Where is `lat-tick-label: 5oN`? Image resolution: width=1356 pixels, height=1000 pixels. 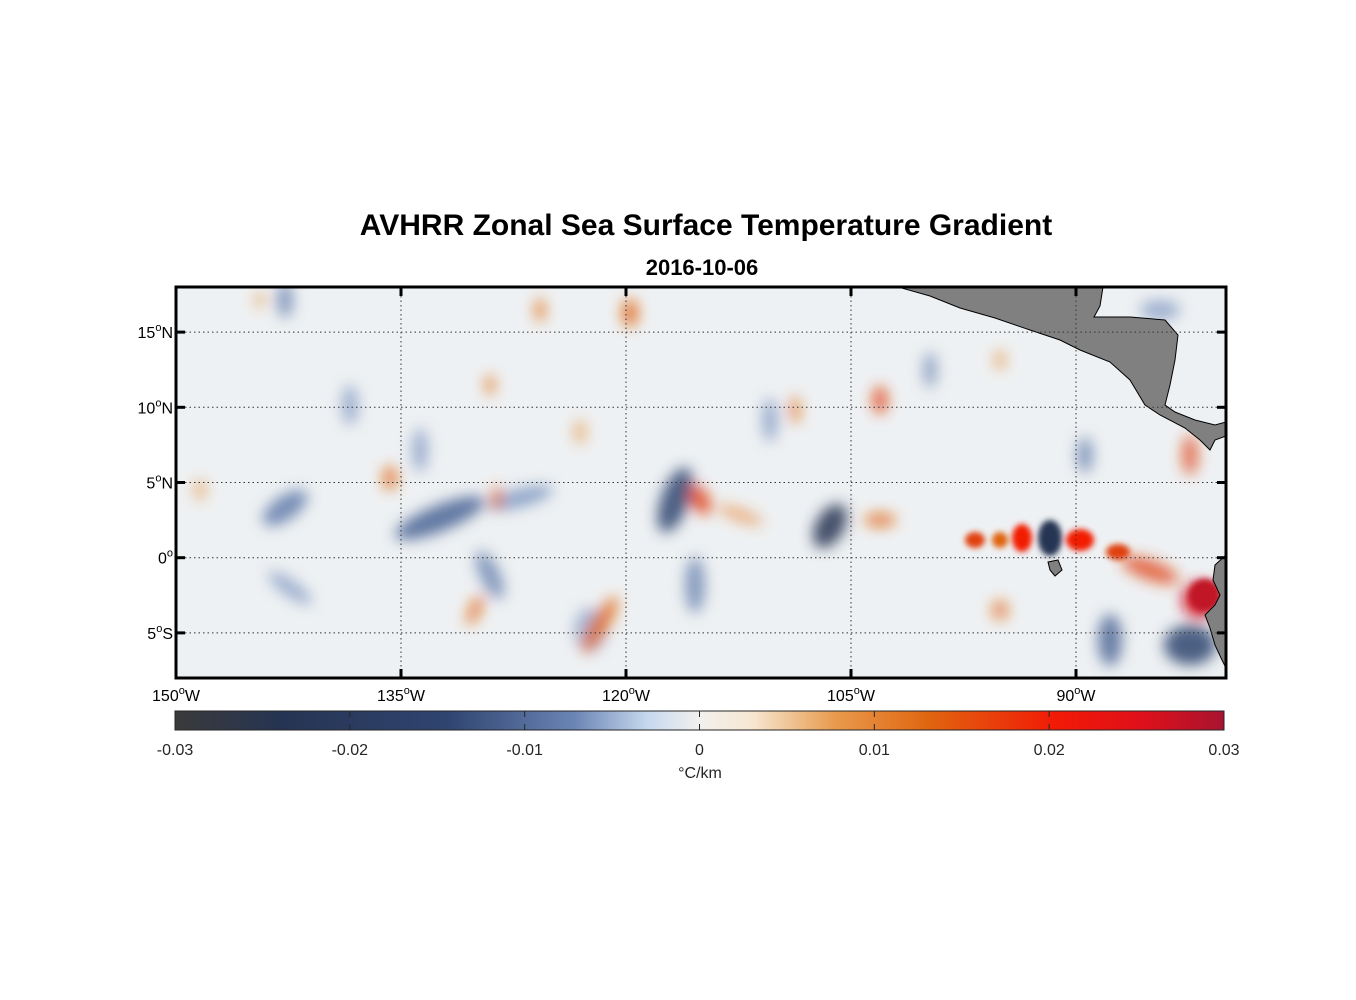 lat-tick-label: 5oN is located at coordinates (159, 483).